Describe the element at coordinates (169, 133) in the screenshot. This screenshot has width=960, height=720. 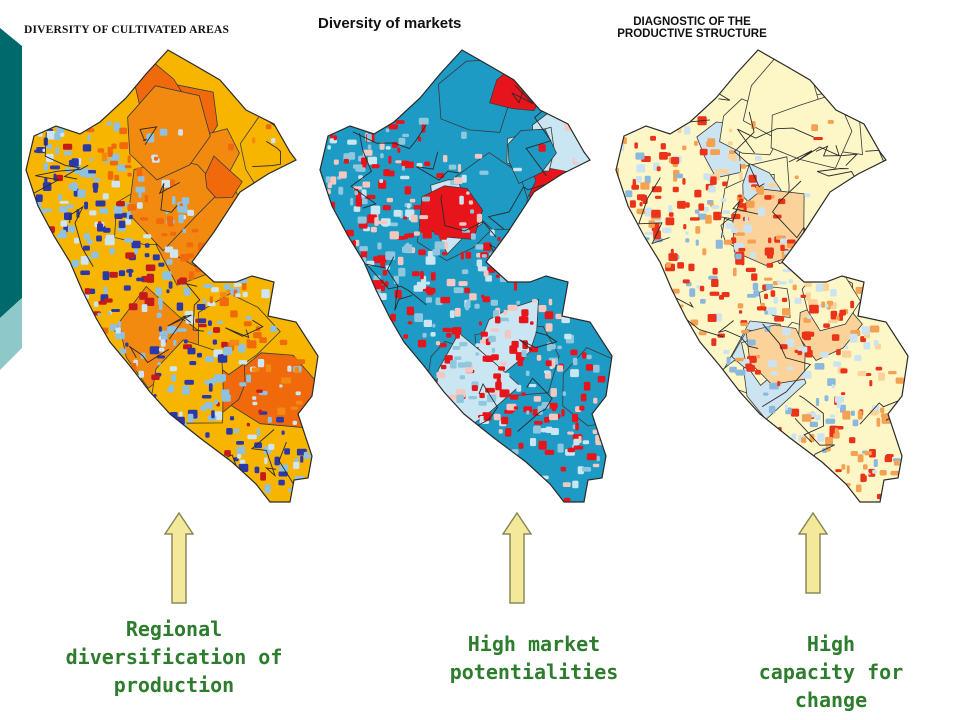
I see `map-region` at that location.